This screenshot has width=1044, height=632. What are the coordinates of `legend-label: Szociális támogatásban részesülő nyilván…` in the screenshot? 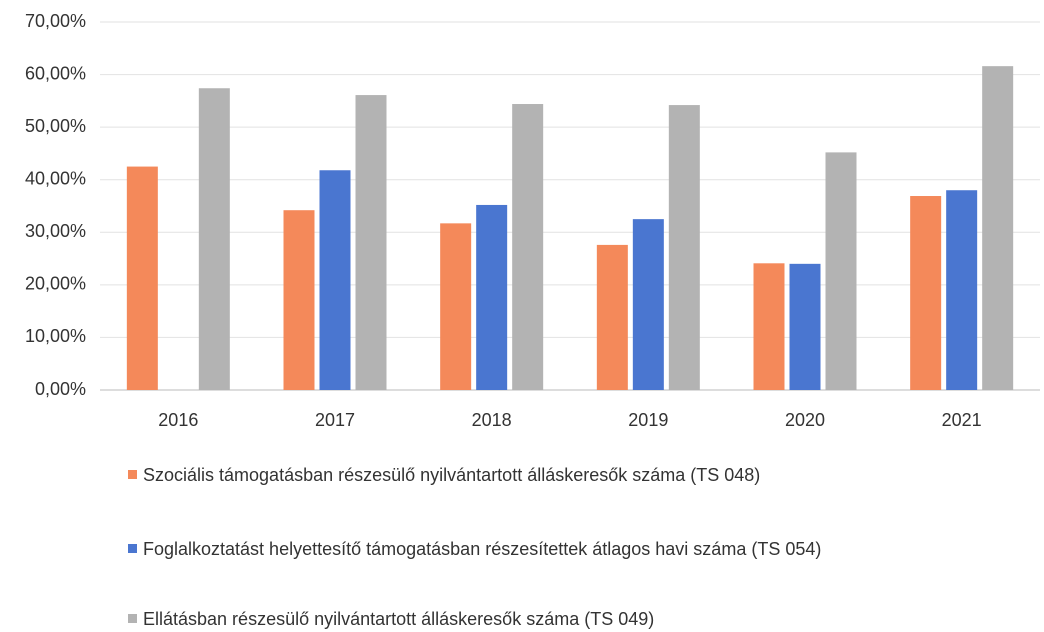 It's located at (452, 475).